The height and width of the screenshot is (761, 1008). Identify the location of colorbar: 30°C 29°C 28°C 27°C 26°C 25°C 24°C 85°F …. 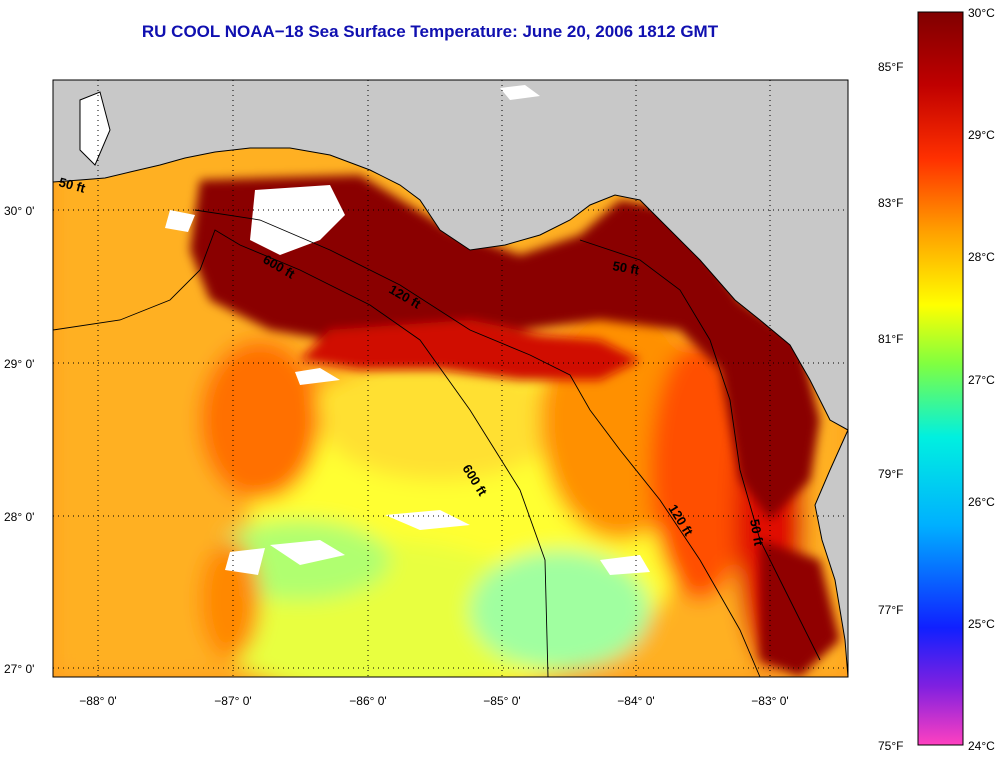
(936, 379).